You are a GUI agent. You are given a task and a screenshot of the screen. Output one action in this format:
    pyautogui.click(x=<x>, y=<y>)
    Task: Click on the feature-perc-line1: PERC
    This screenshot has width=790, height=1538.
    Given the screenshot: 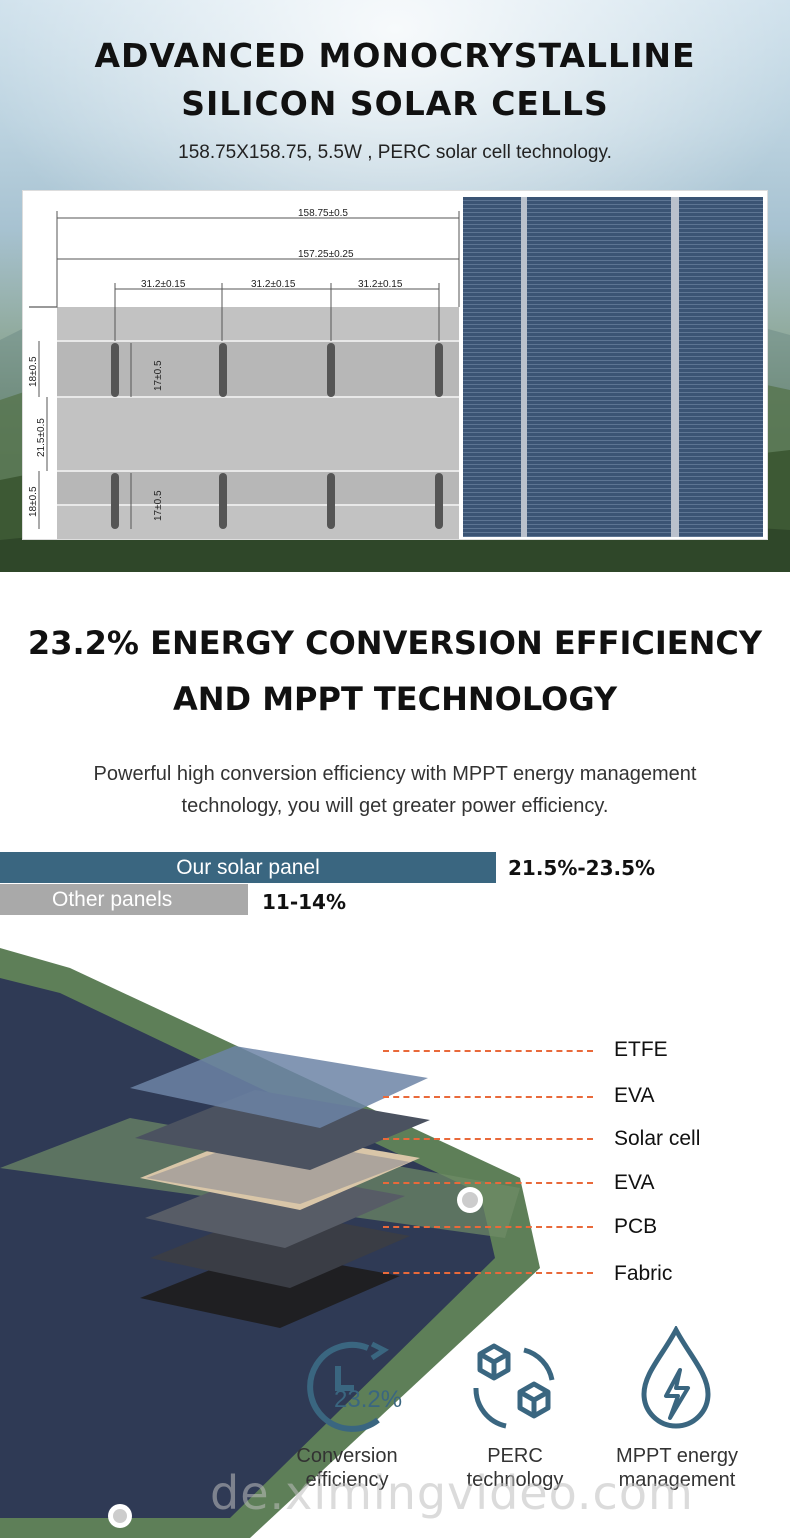 What is the action you would take?
    pyautogui.click(x=515, y=1456)
    